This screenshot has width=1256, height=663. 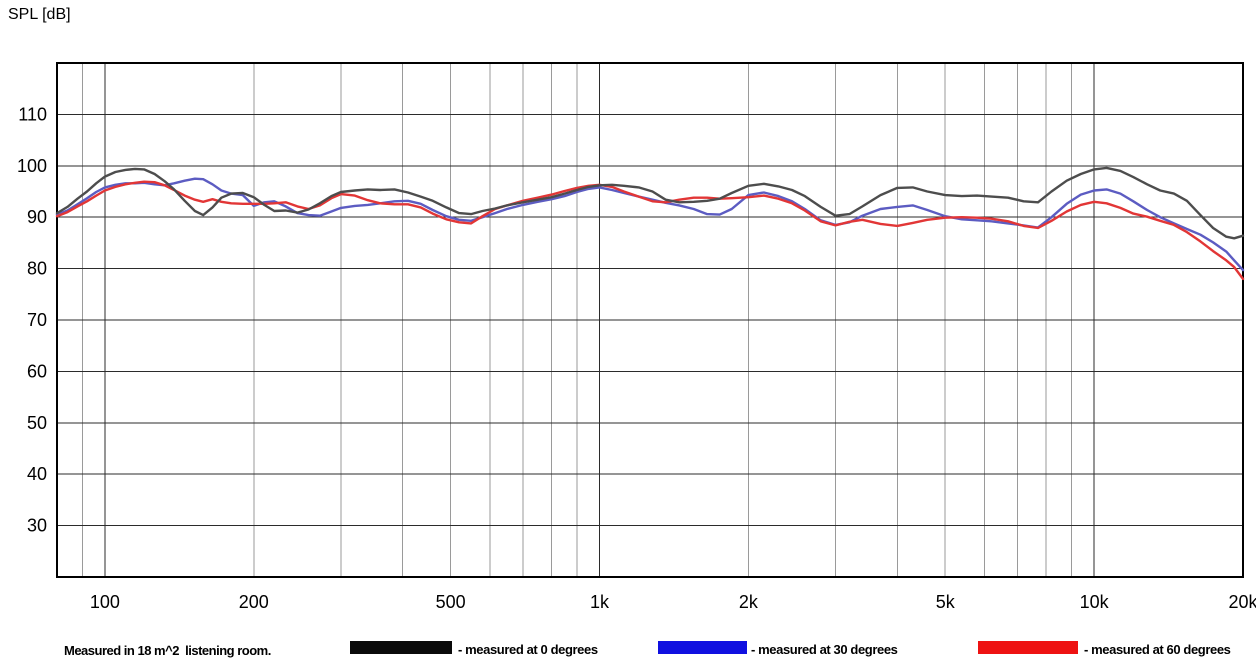 I want to click on legend-swatch-30-degrees, so click(x=702, y=647).